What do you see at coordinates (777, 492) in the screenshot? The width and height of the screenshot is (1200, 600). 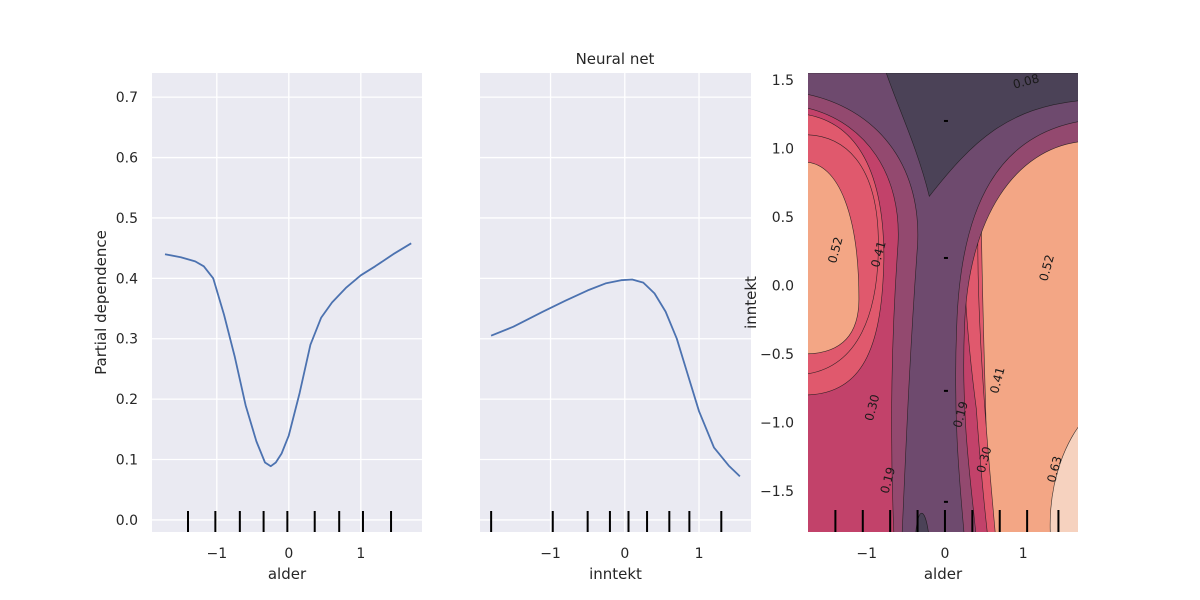 I see `y-tick-label: −1.5` at bounding box center [777, 492].